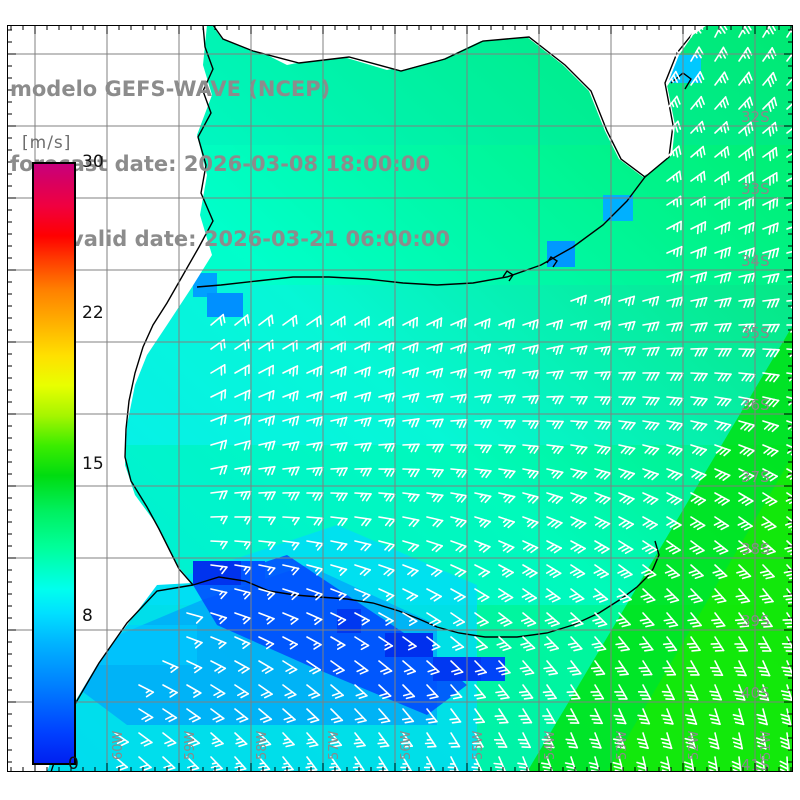  Describe the element at coordinates (755, 549) in the screenshot. I see `lat-label-38s: 38S` at that location.